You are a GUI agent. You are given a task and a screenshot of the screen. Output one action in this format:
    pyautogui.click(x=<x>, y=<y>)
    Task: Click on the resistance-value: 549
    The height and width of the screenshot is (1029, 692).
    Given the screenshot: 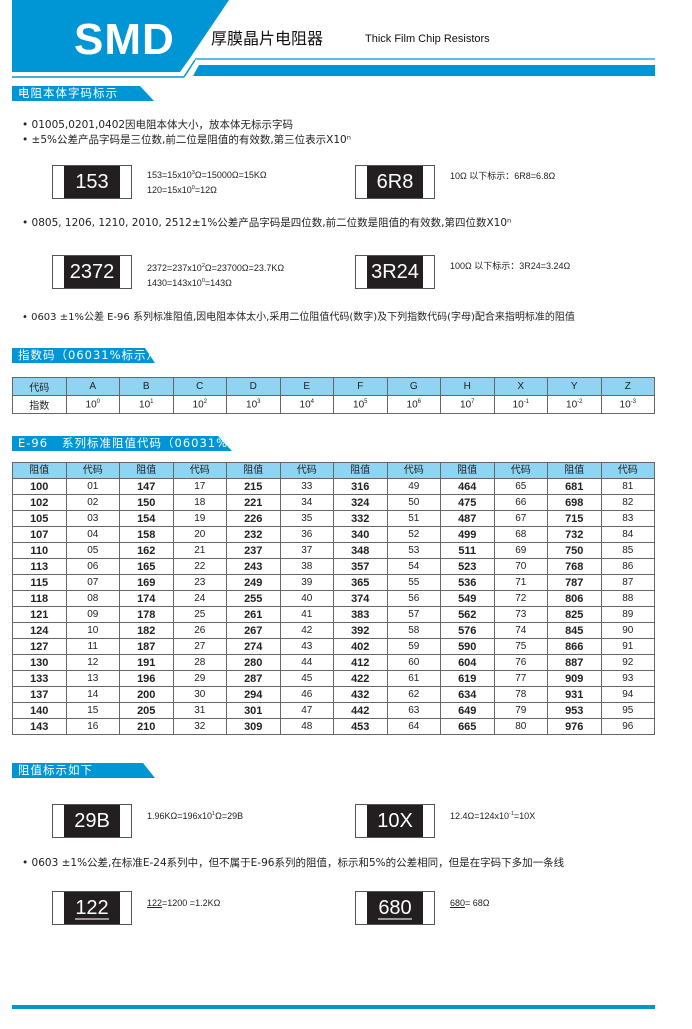 What is the action you would take?
    pyautogui.click(x=467, y=598)
    